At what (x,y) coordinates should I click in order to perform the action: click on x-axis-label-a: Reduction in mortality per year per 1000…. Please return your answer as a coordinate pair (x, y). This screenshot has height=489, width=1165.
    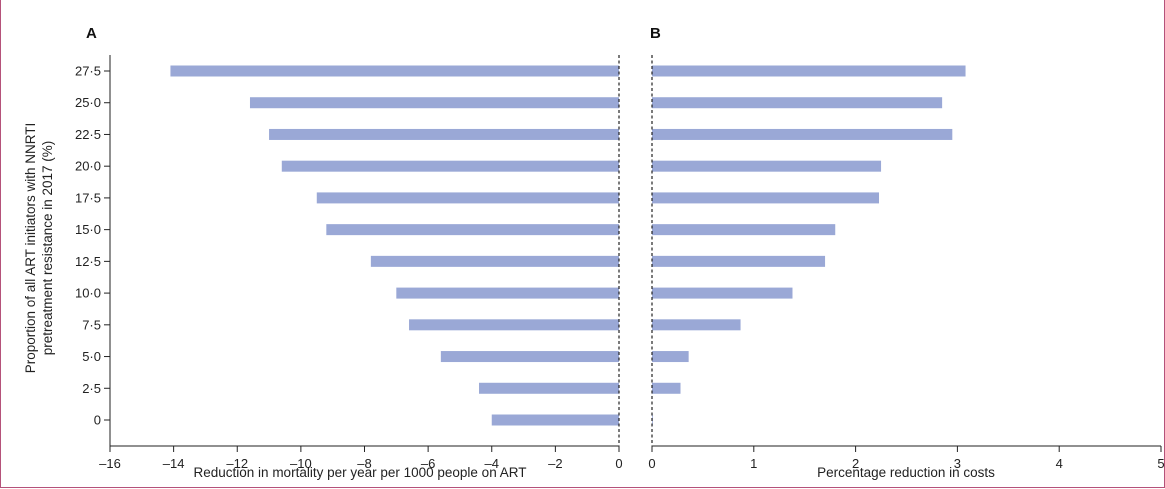
    Looking at the image, I should click on (360, 472).